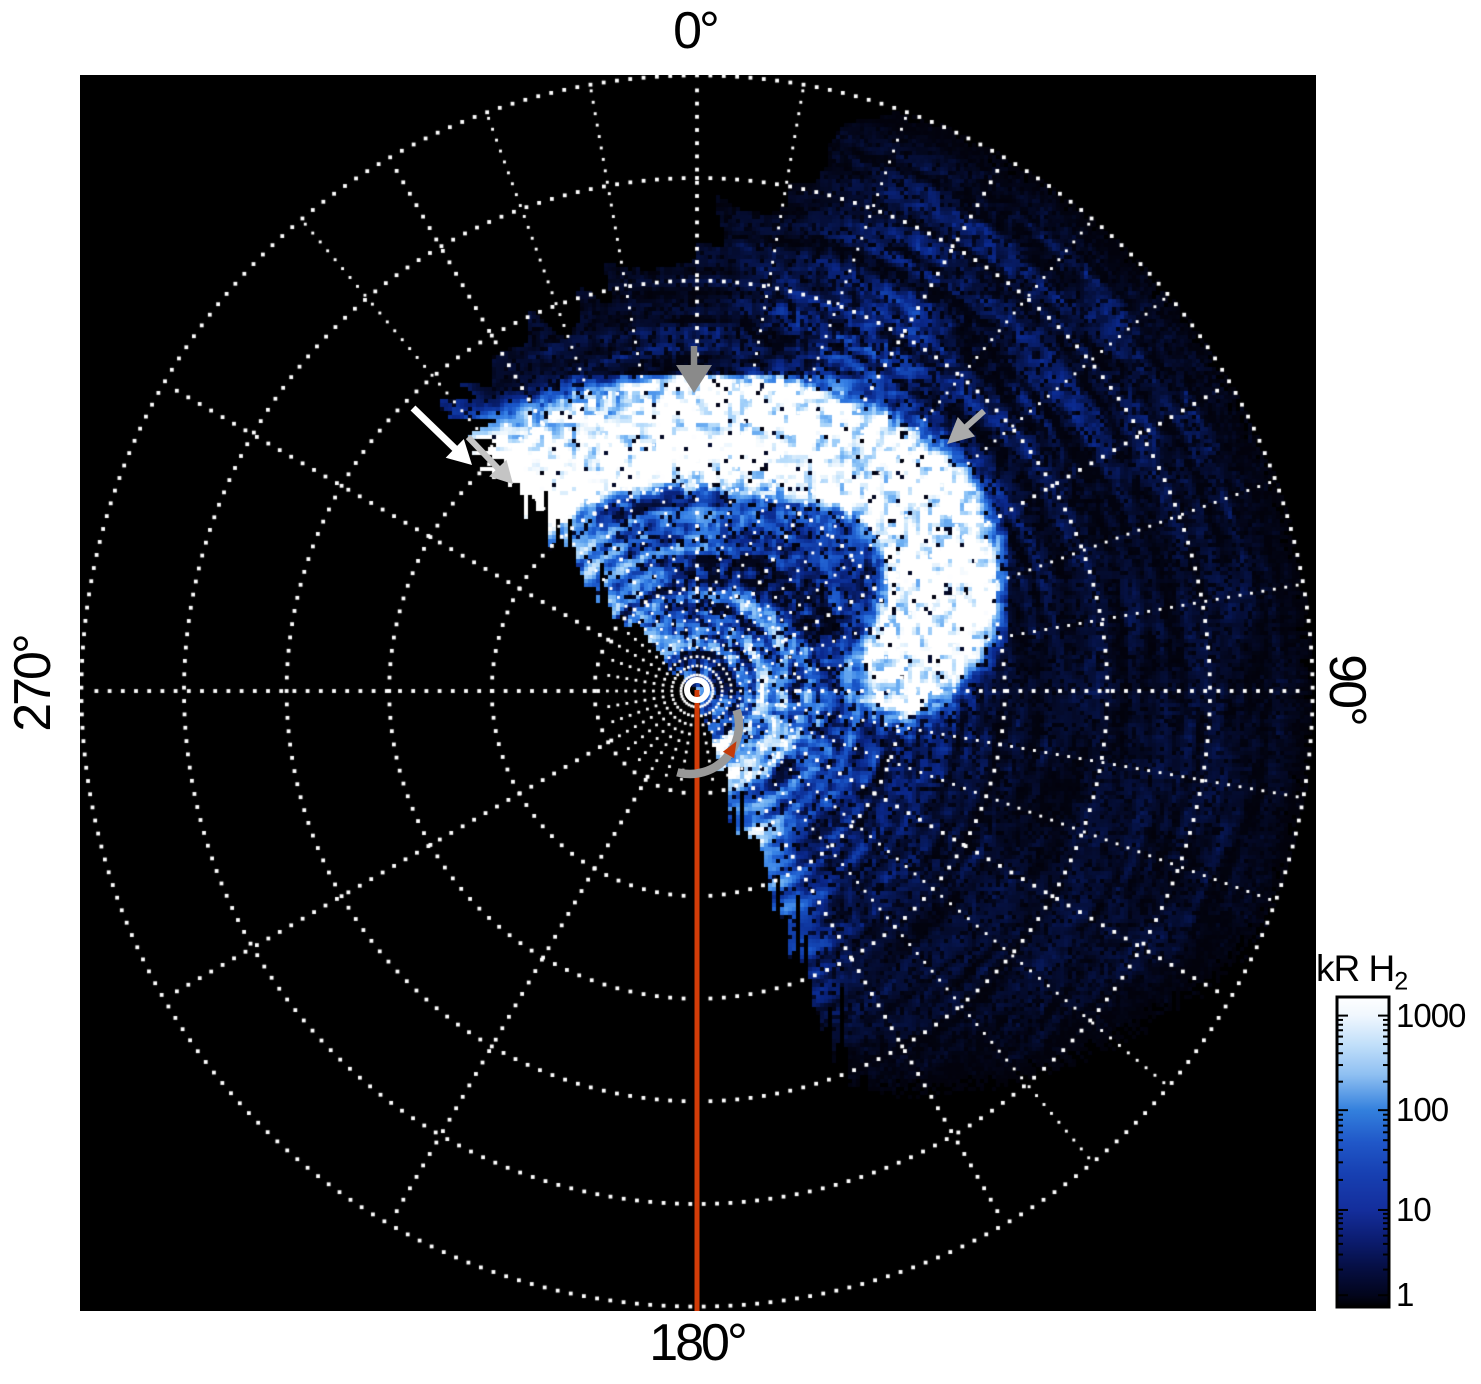 The width and height of the screenshot is (1481, 1384). Describe the element at coordinates (1414, 1209) in the screenshot. I see `colorbar-tick-10: 10` at that location.